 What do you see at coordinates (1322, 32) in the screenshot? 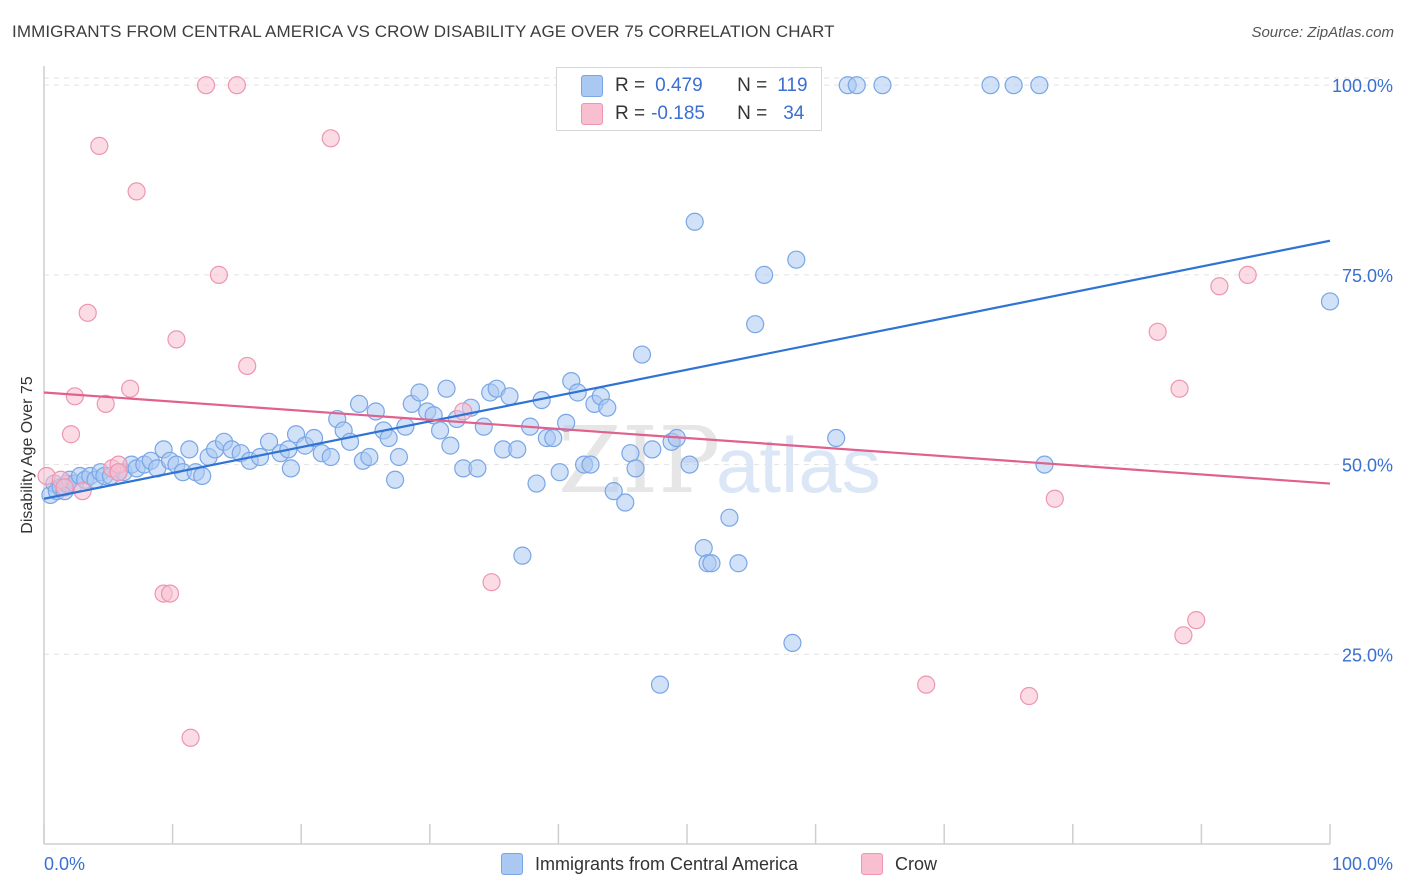
I see `source-label: Source: ZipAtlas.com` at bounding box center [1322, 32].